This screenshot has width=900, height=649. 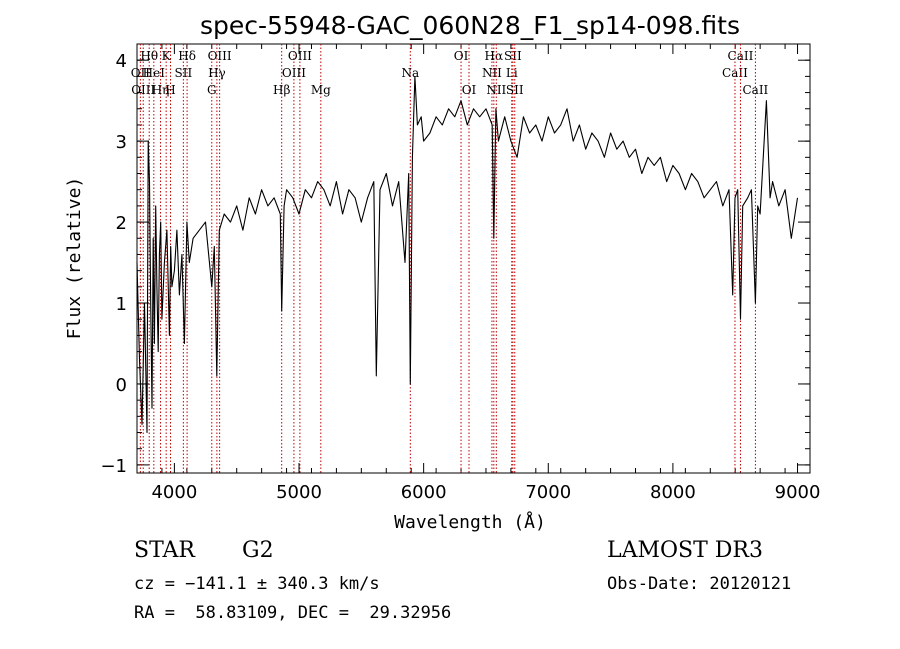 What do you see at coordinates (121, 385) in the screenshot?
I see `y-tick-label-1: 0` at bounding box center [121, 385].